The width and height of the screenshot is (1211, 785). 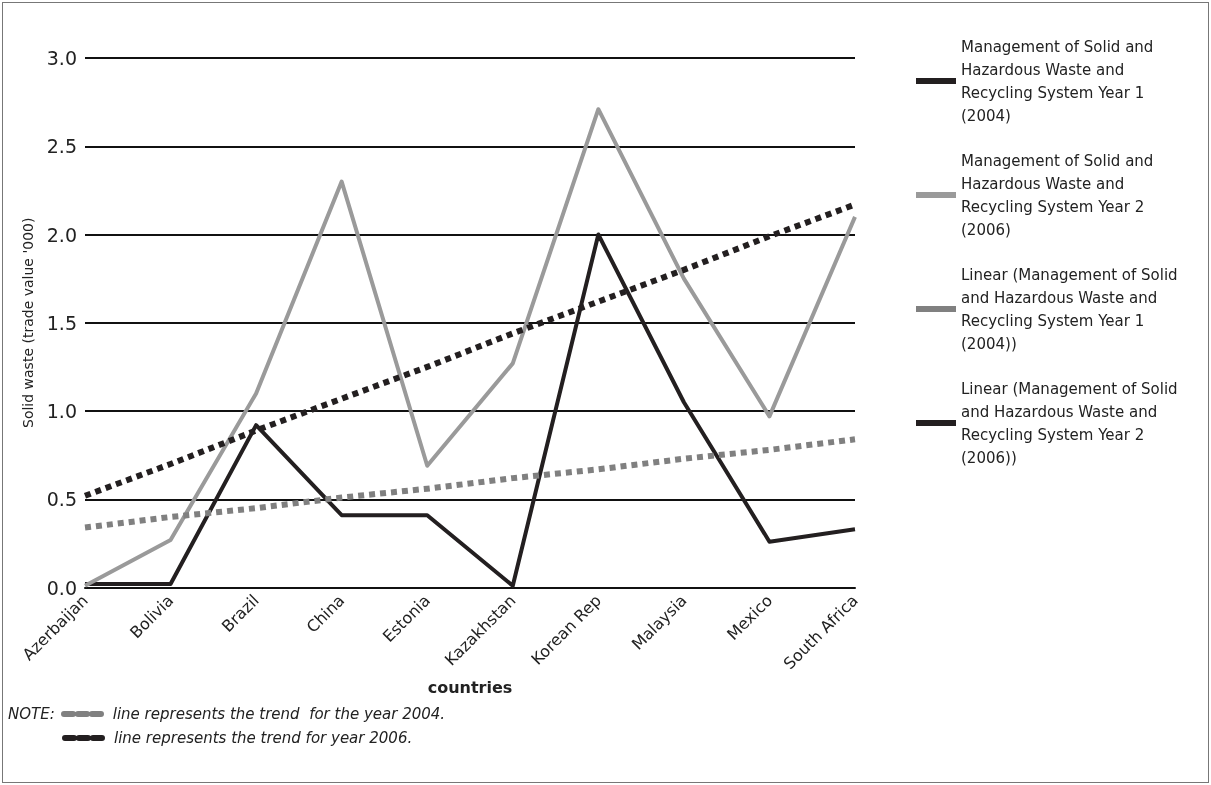 I want to click on legend-label: Management of Solid and Hazardous Waste and Recycling System Year 1 (2004), so click(x=1060, y=81).